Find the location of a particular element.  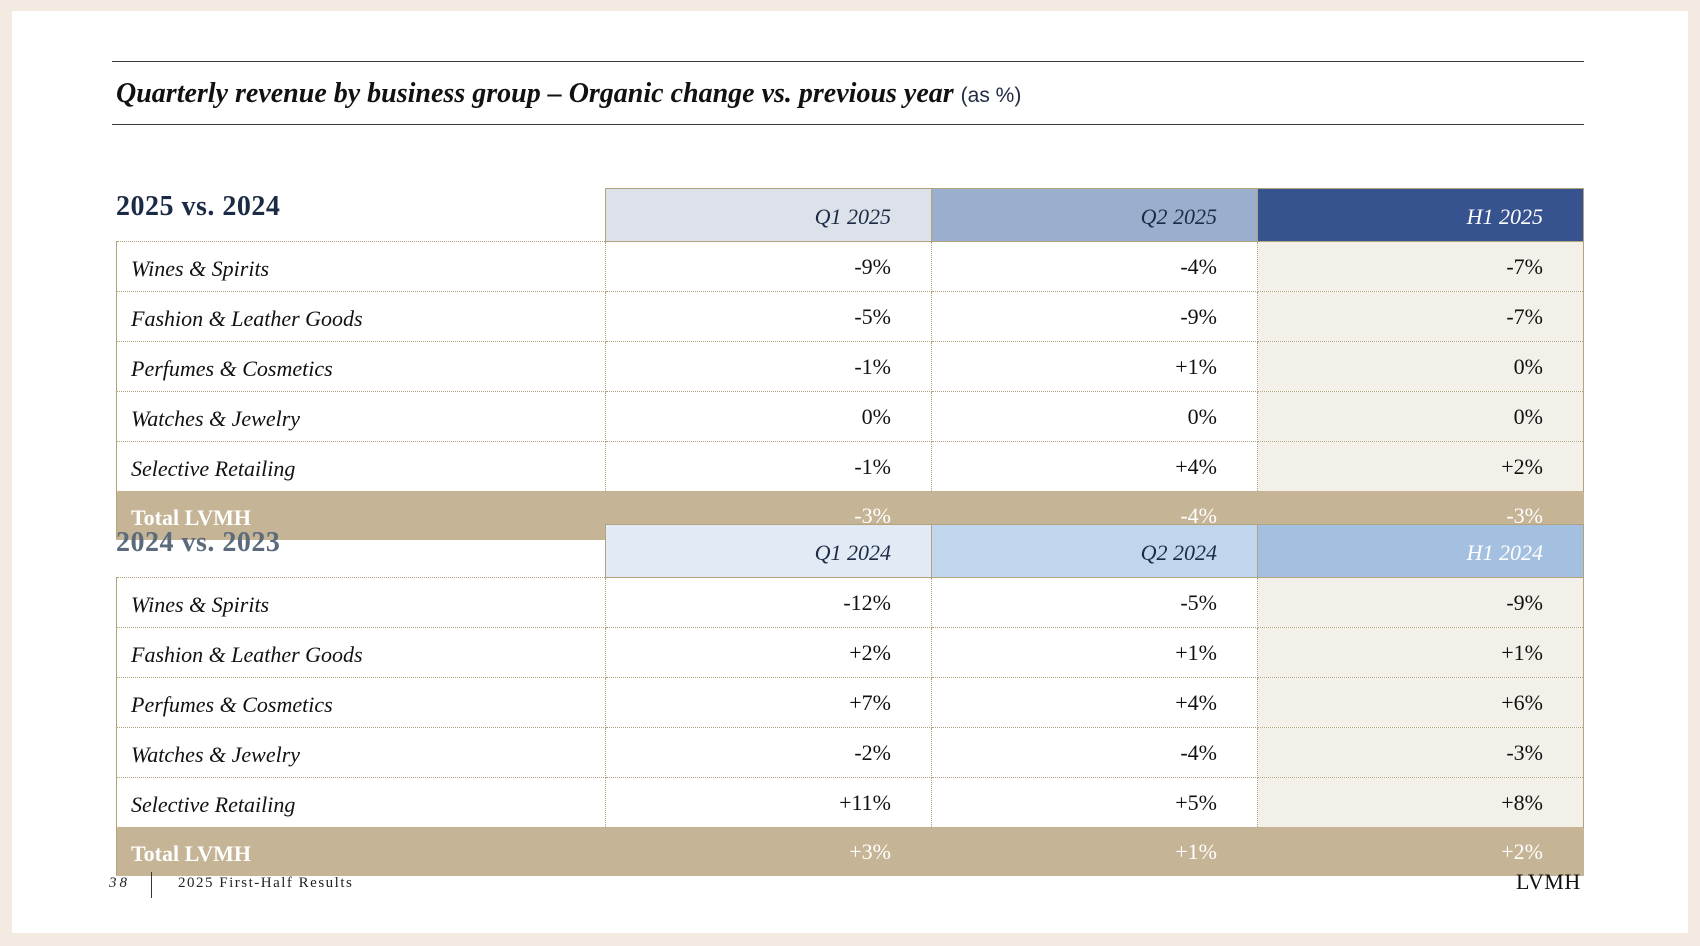

header-h1: H1 2025 is located at coordinates (1420, 215).